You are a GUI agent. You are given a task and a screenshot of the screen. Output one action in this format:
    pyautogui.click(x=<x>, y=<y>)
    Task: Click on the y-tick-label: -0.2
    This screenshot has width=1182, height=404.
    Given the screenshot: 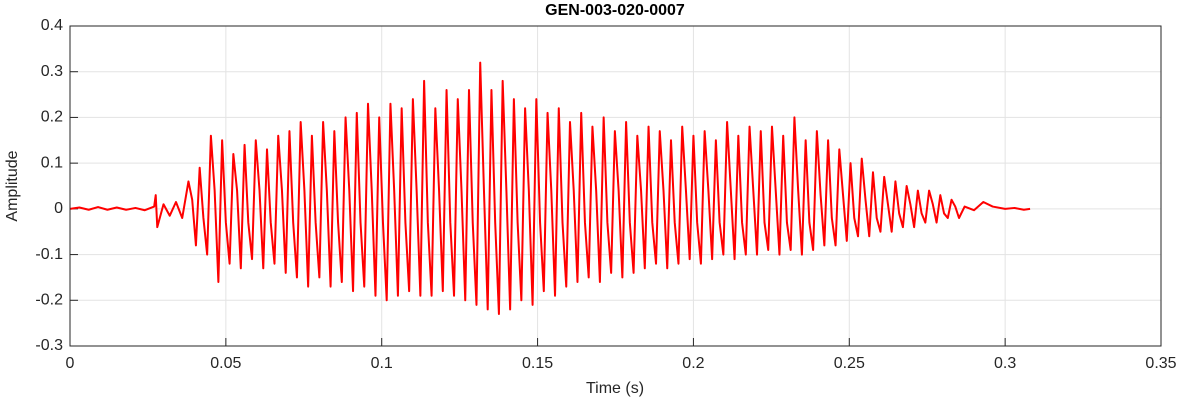 What is the action you would take?
    pyautogui.click(x=49, y=300)
    